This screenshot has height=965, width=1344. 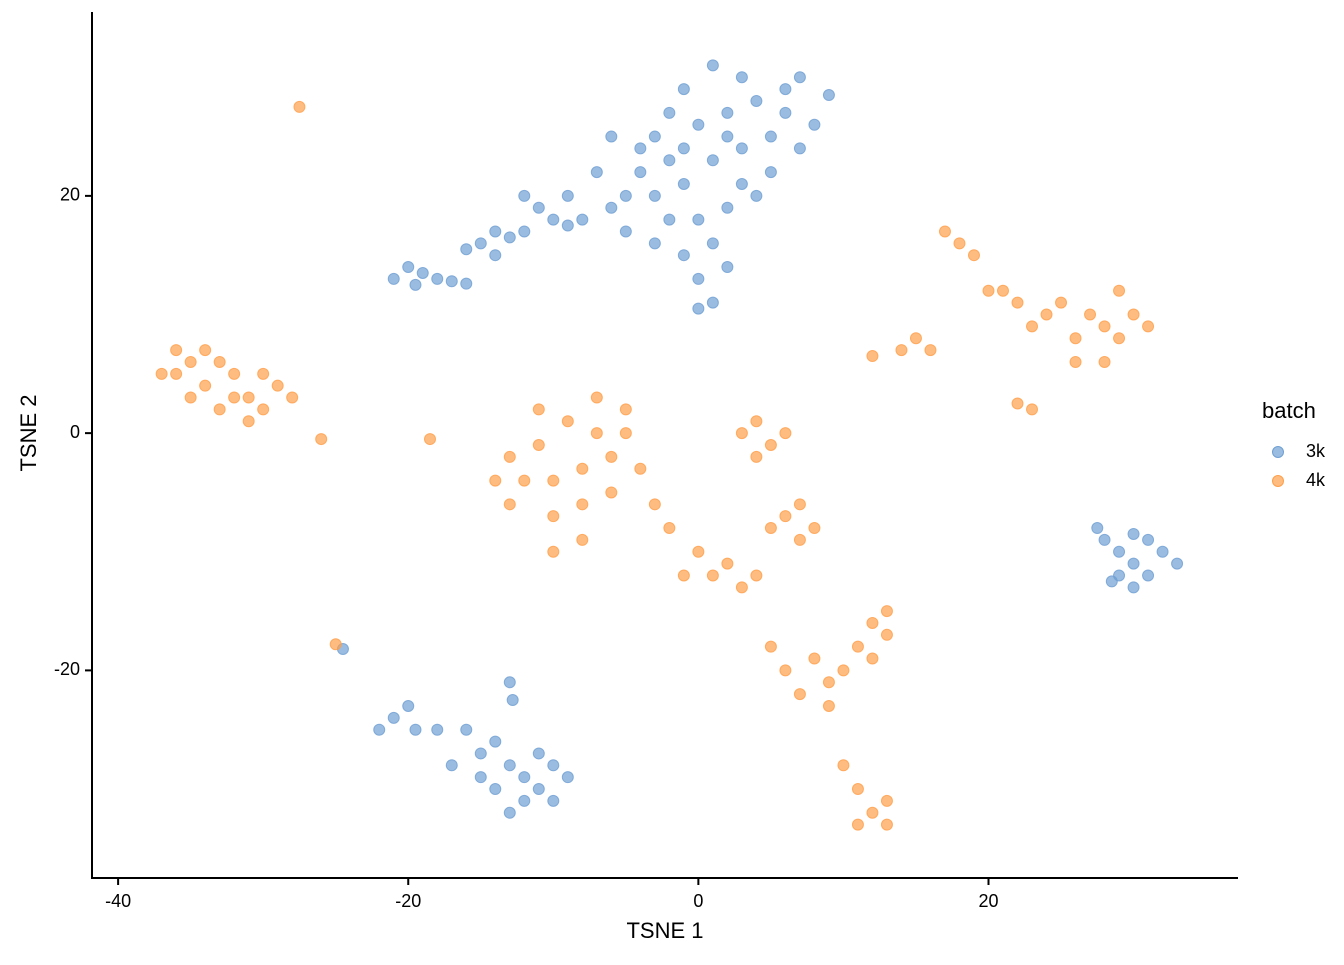 What do you see at coordinates (664, 930) in the screenshot?
I see `x-axis-label: TSNE 1` at bounding box center [664, 930].